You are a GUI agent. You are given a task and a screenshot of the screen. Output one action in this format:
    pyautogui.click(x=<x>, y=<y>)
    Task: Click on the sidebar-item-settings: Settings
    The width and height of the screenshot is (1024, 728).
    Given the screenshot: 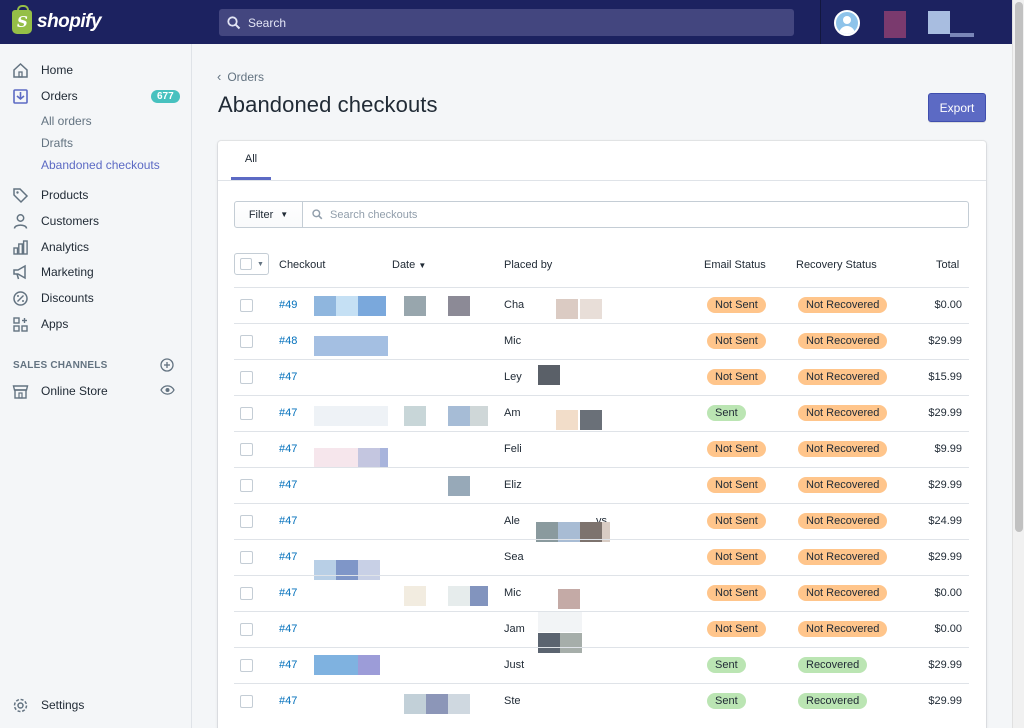 What is the action you would take?
    pyautogui.click(x=48, y=705)
    